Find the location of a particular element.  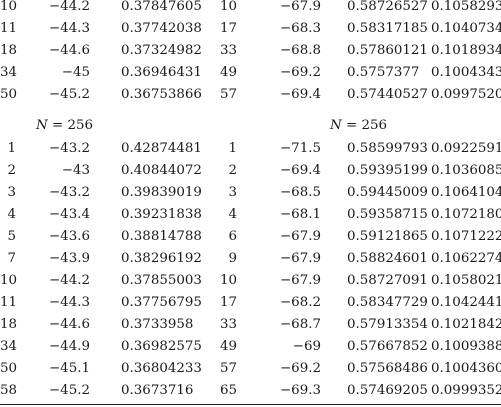

delta-value: −44.3 is located at coordinates (69, 28).